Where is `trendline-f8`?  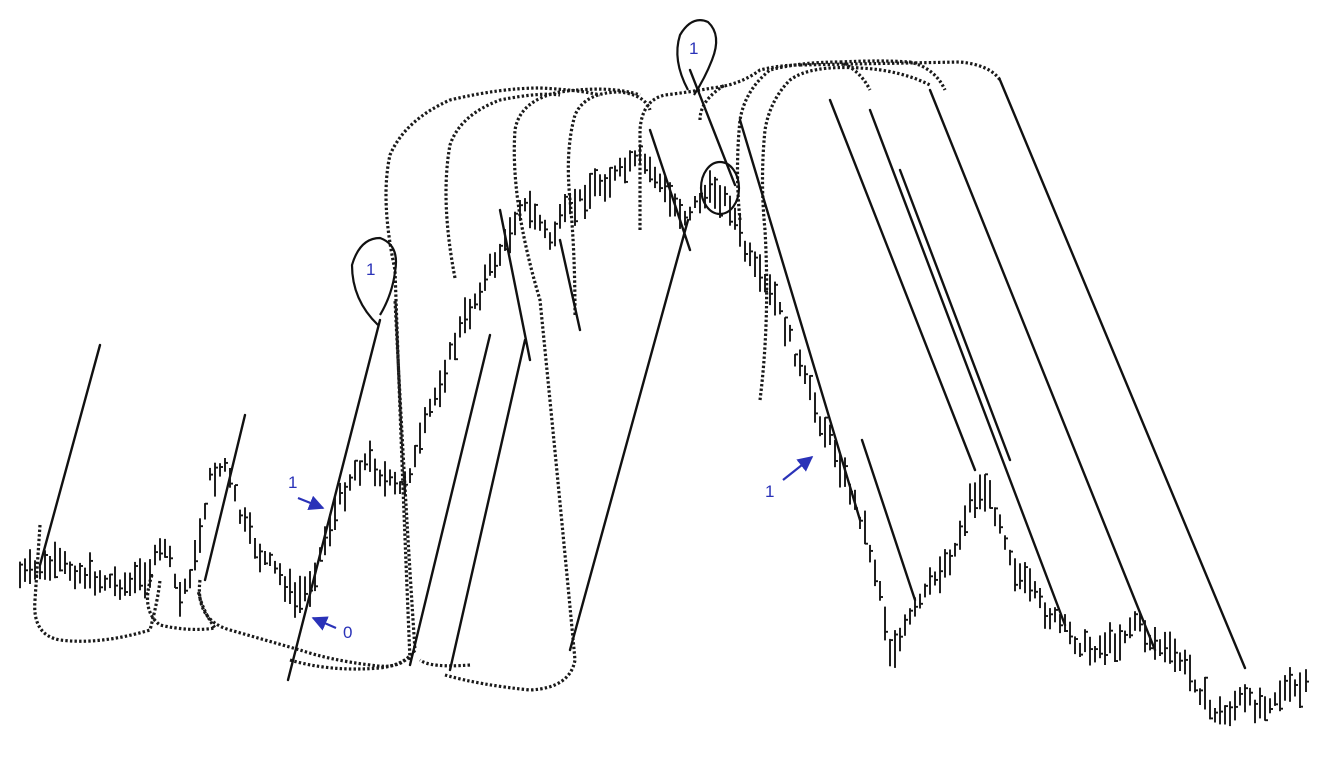
trendline-f8 is located at coordinates (955, 315).